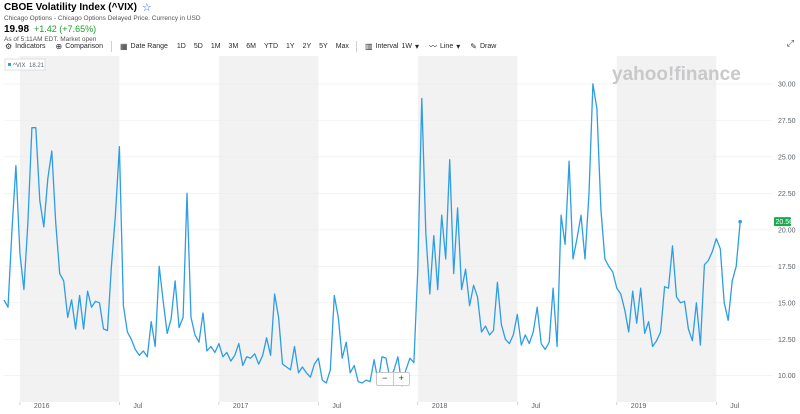  Describe the element at coordinates (787, 84) in the screenshot. I see `y-tick-label-8: 30.00` at that location.